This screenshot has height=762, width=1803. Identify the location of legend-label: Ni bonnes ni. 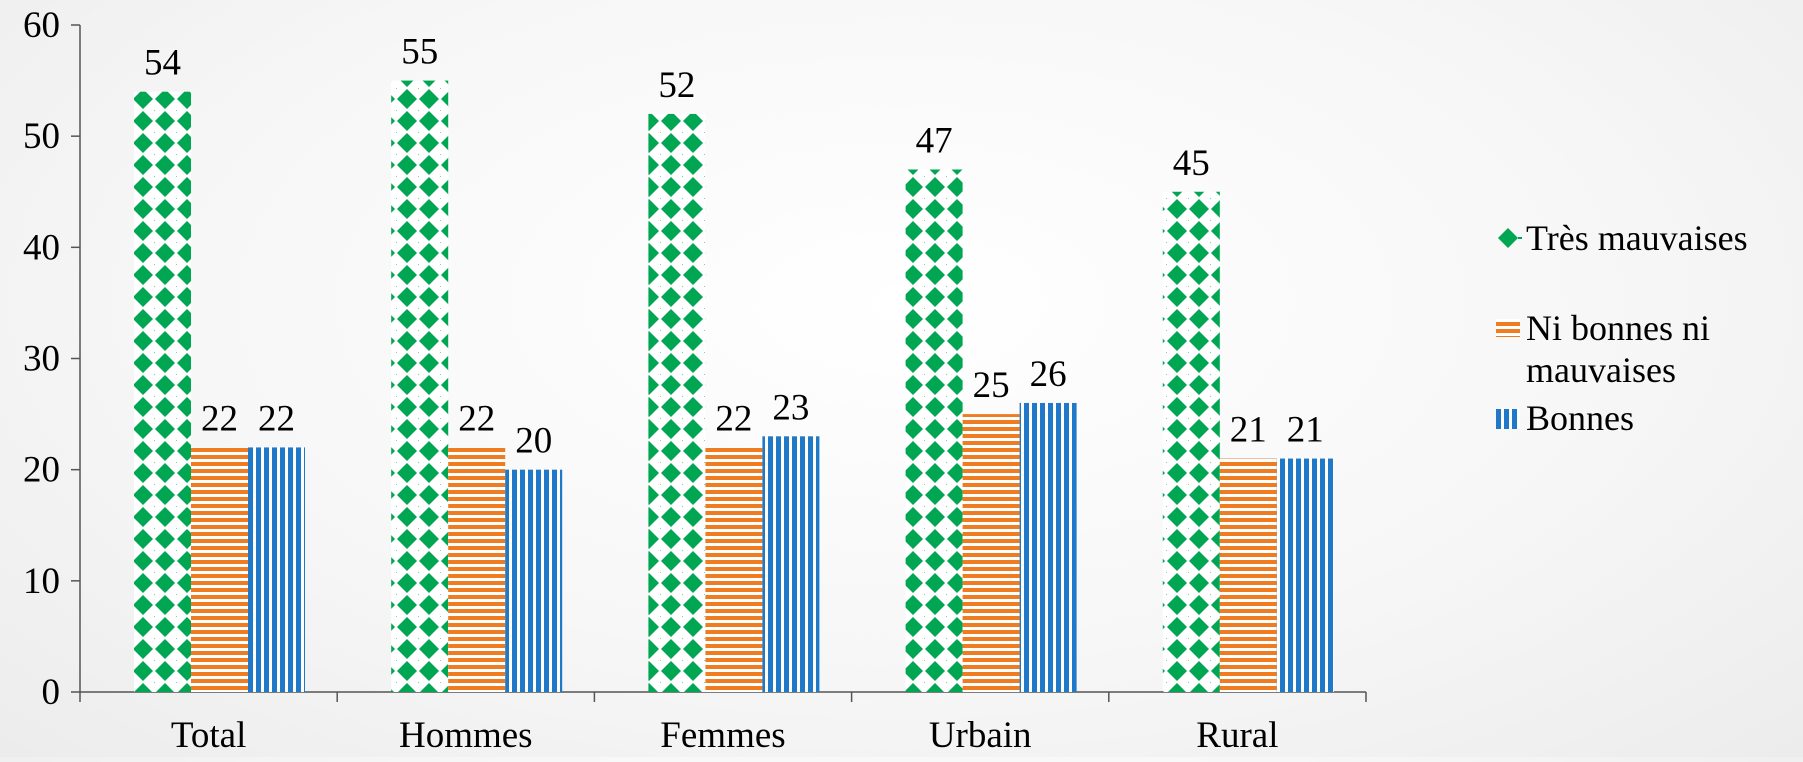
(1618, 328).